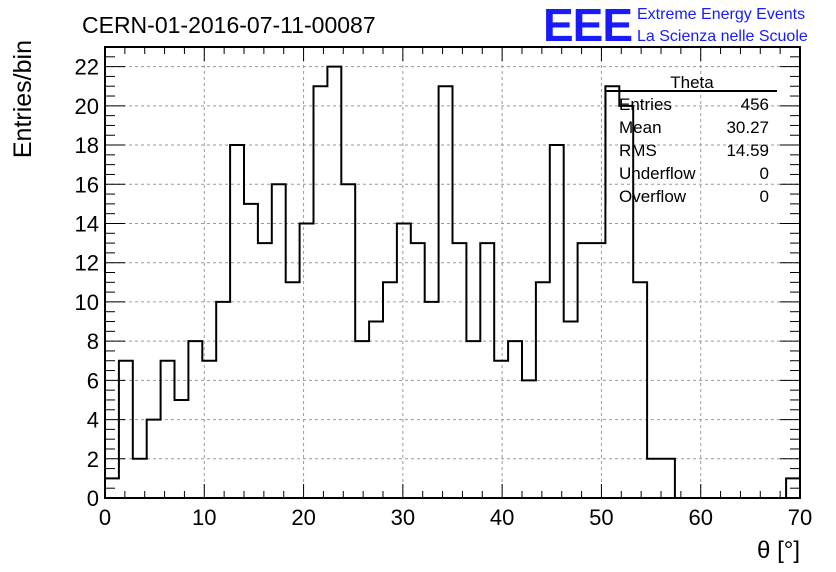 The width and height of the screenshot is (836, 572). Describe the element at coordinates (105, 517) in the screenshot. I see `x-tick-label: 0` at that location.